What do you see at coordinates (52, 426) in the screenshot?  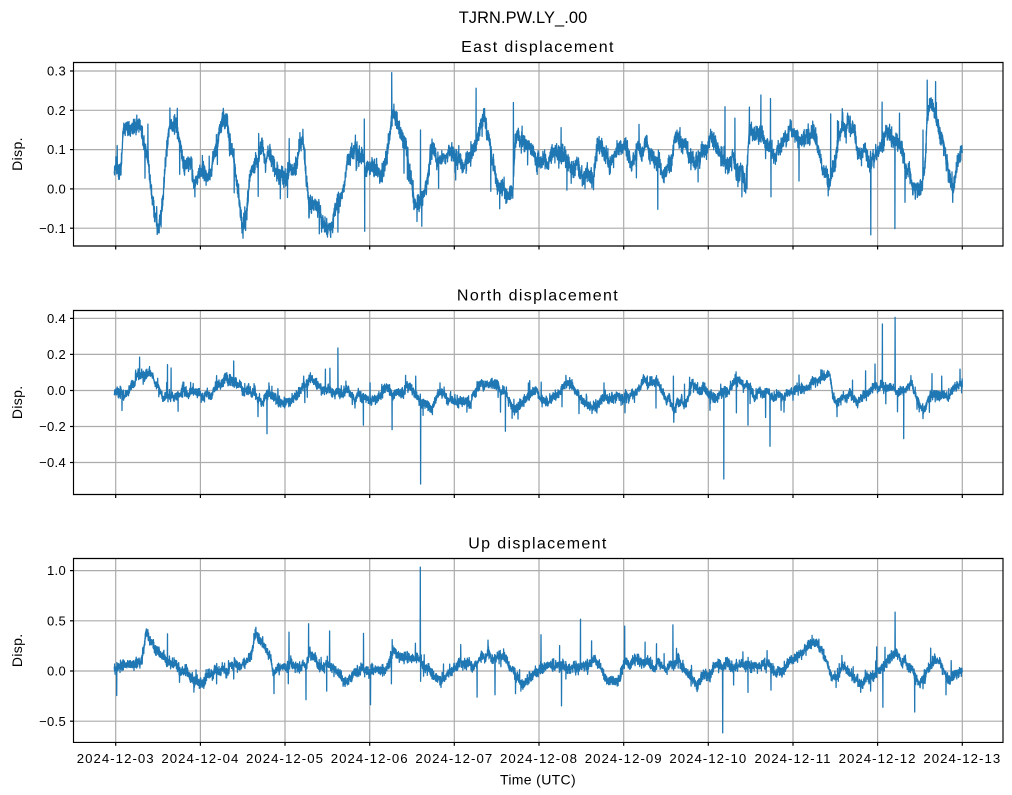 I see `svg-text: −0.2` at bounding box center [52, 426].